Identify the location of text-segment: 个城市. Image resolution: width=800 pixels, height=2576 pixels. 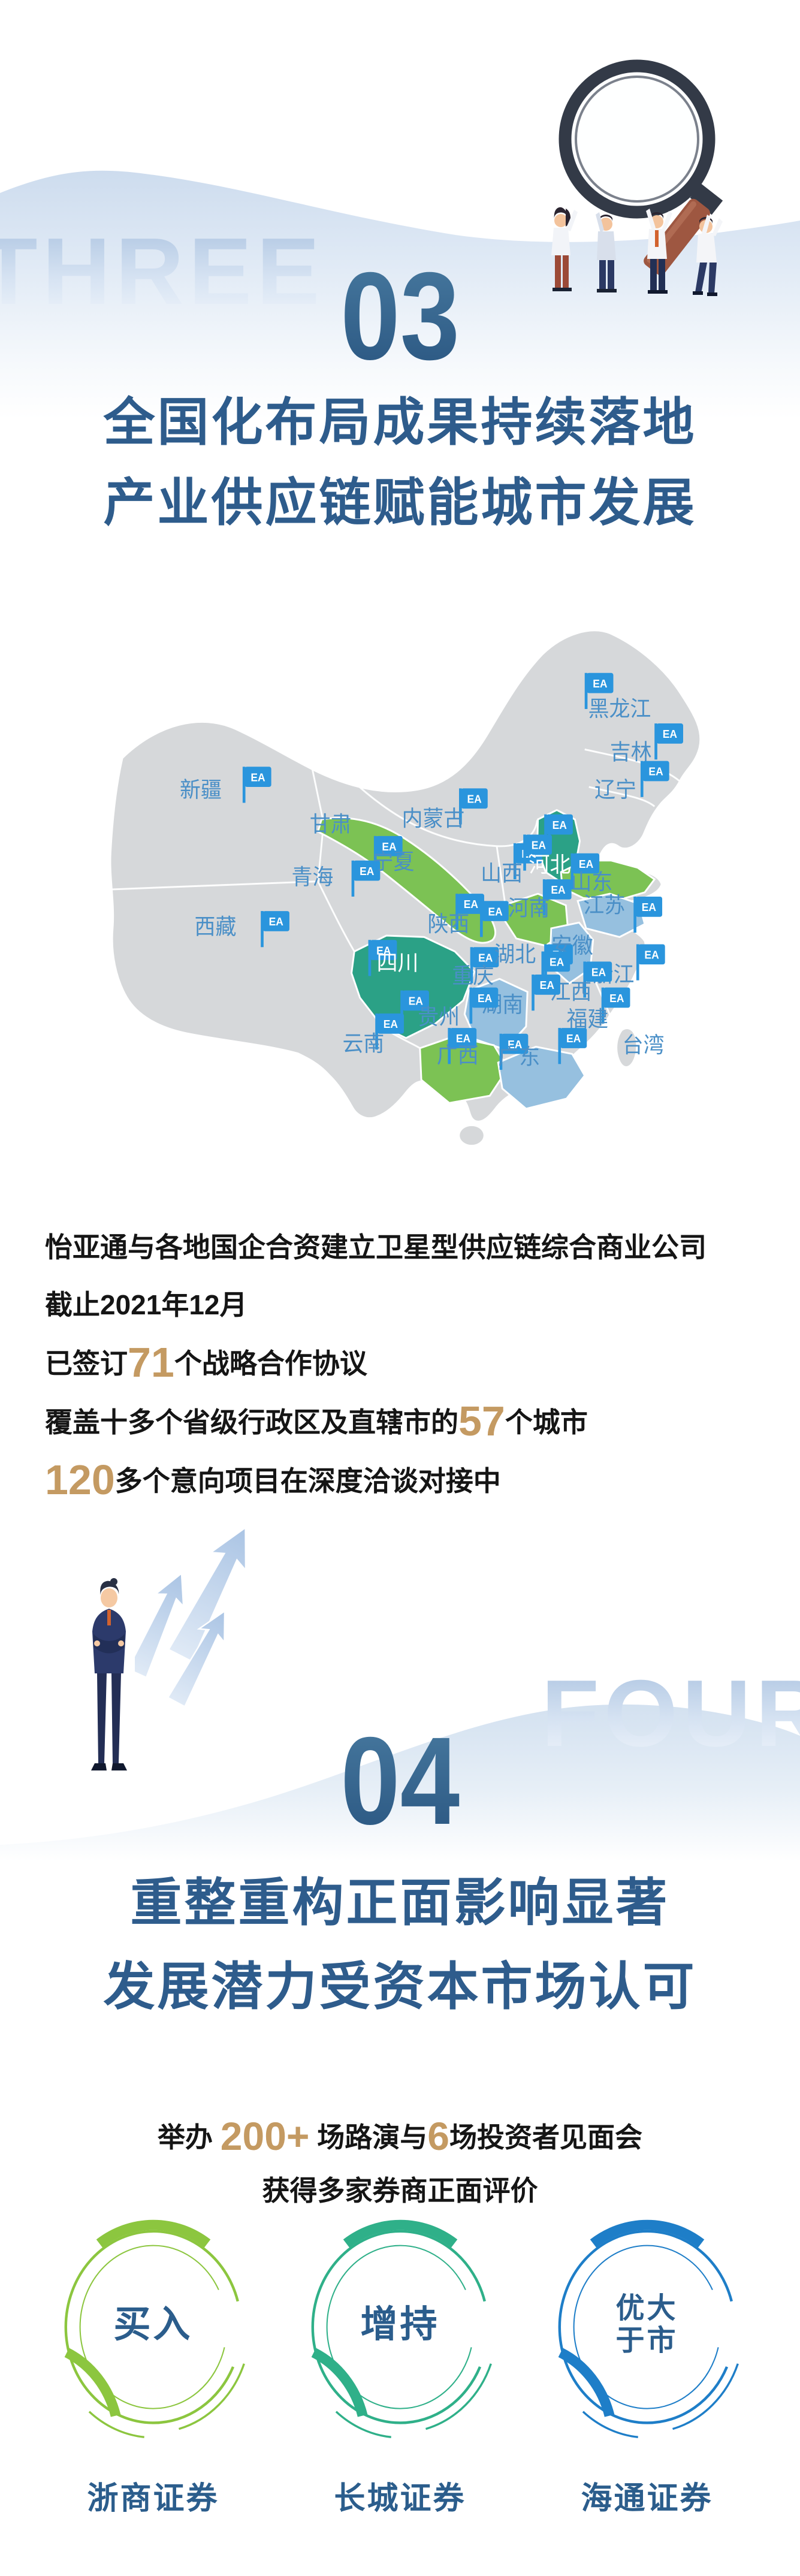
(546, 1422).